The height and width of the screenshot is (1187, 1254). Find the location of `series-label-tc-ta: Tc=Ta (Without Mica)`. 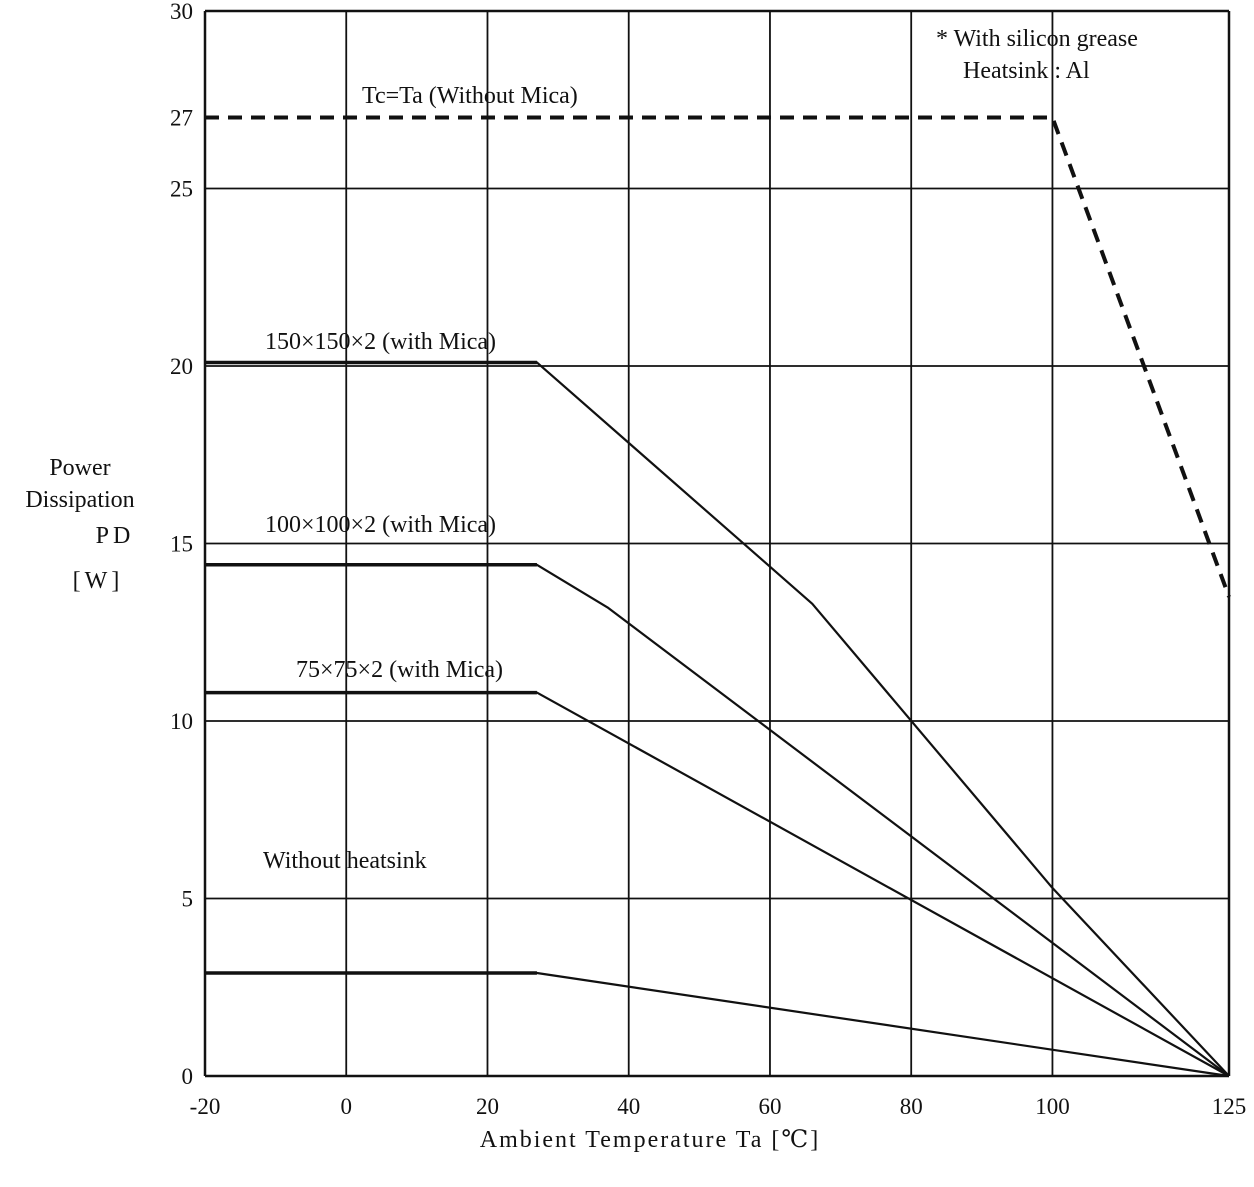

series-label-tc-ta: Tc=Ta (Without Mica) is located at coordinates (470, 96).